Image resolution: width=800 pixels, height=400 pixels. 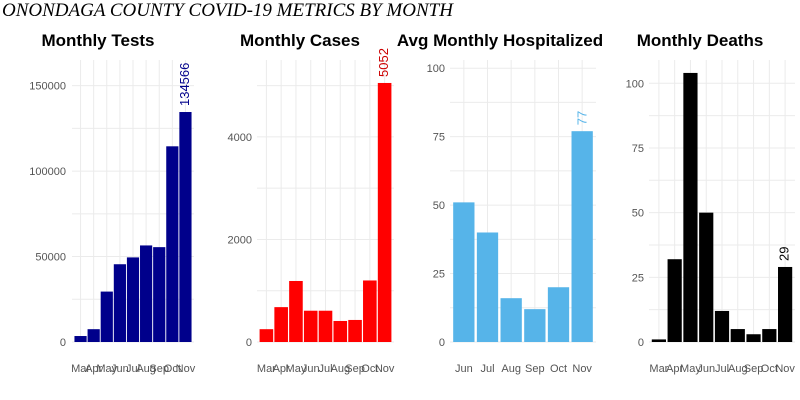 I want to click on y-tick-label: 150000, so click(x=47, y=87).